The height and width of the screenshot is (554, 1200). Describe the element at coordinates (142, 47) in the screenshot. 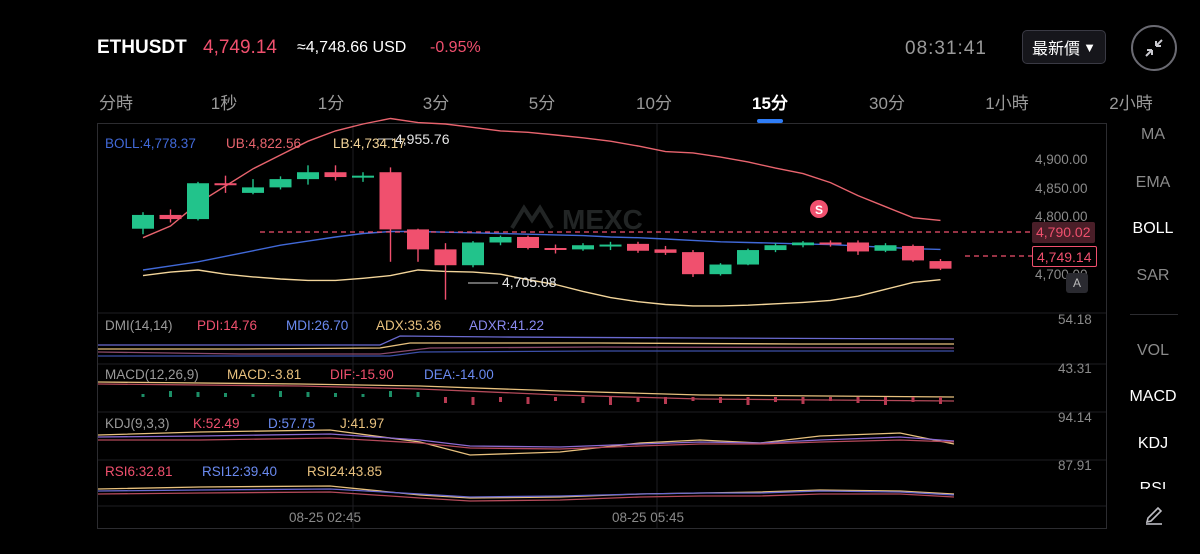

I see `symbol: ETHUSDT` at that location.